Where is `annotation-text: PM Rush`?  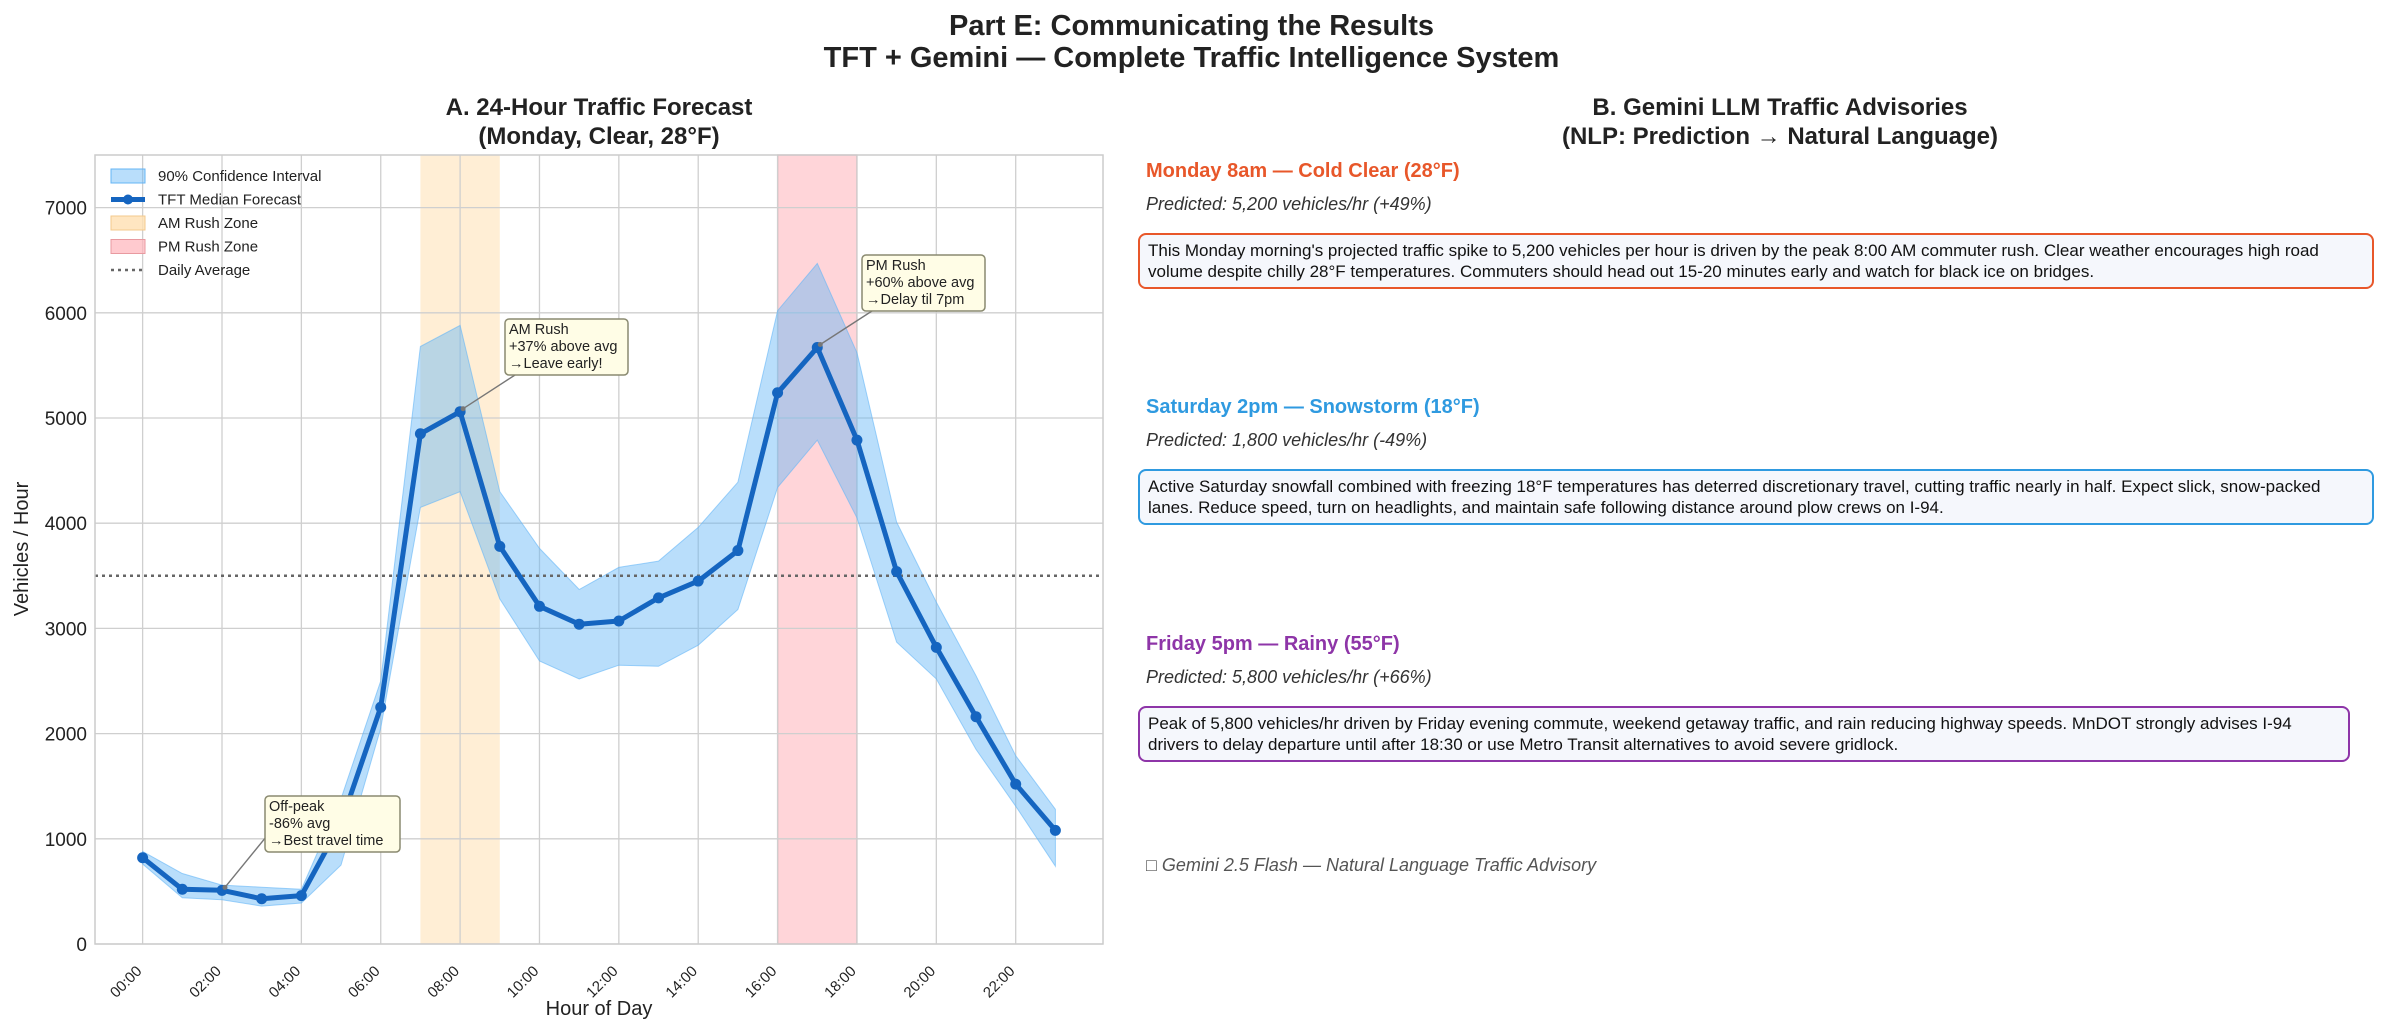 annotation-text: PM Rush is located at coordinates (896, 266).